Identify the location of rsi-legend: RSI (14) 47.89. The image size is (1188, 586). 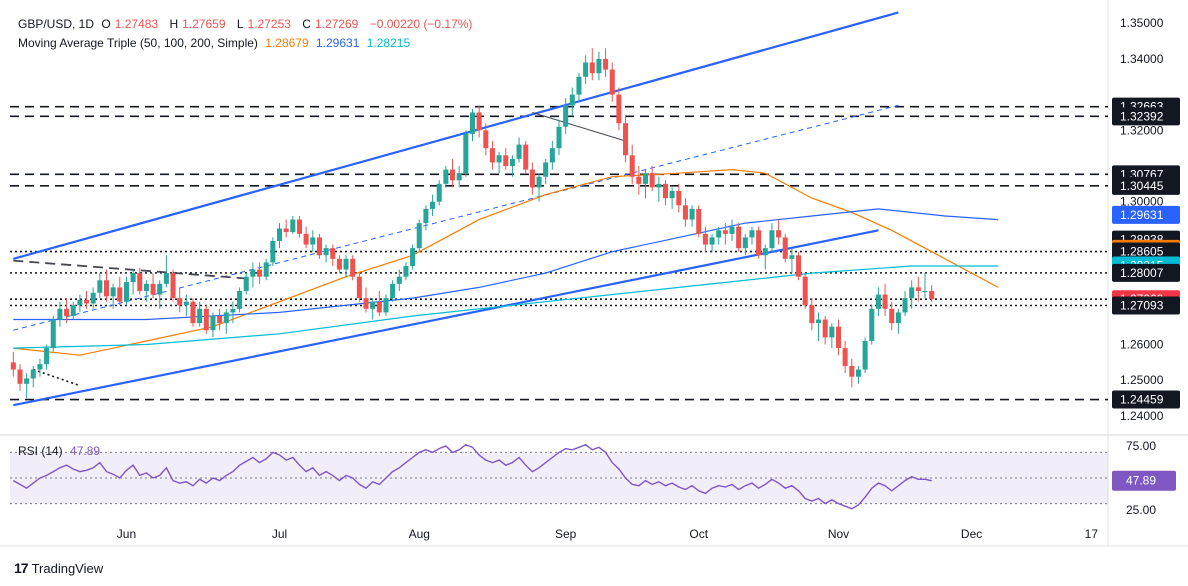
(61, 451).